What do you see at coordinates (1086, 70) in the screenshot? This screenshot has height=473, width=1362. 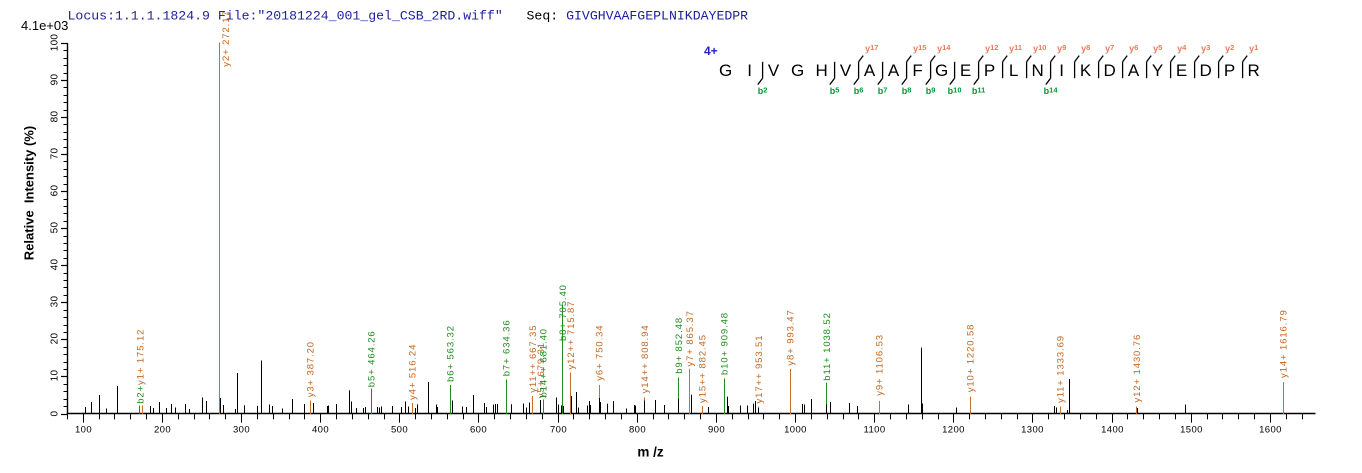 I see `svg-text: K` at bounding box center [1086, 70].